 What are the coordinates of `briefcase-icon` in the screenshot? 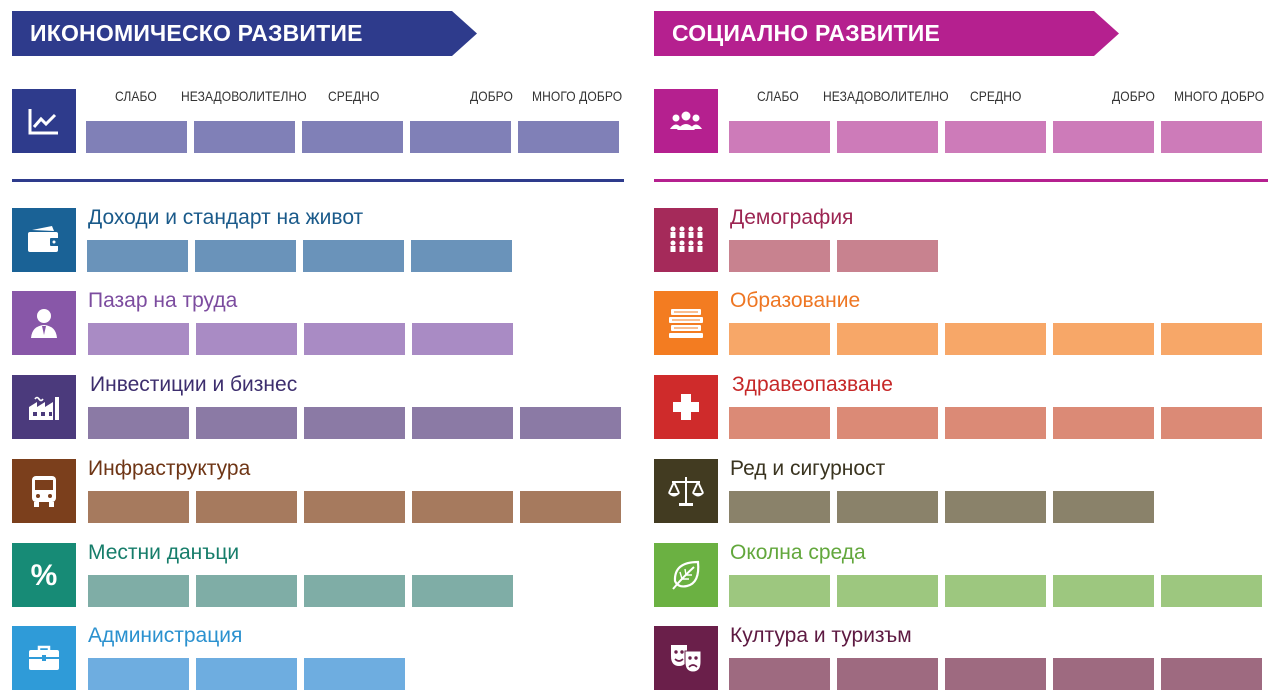 It's located at (44, 658).